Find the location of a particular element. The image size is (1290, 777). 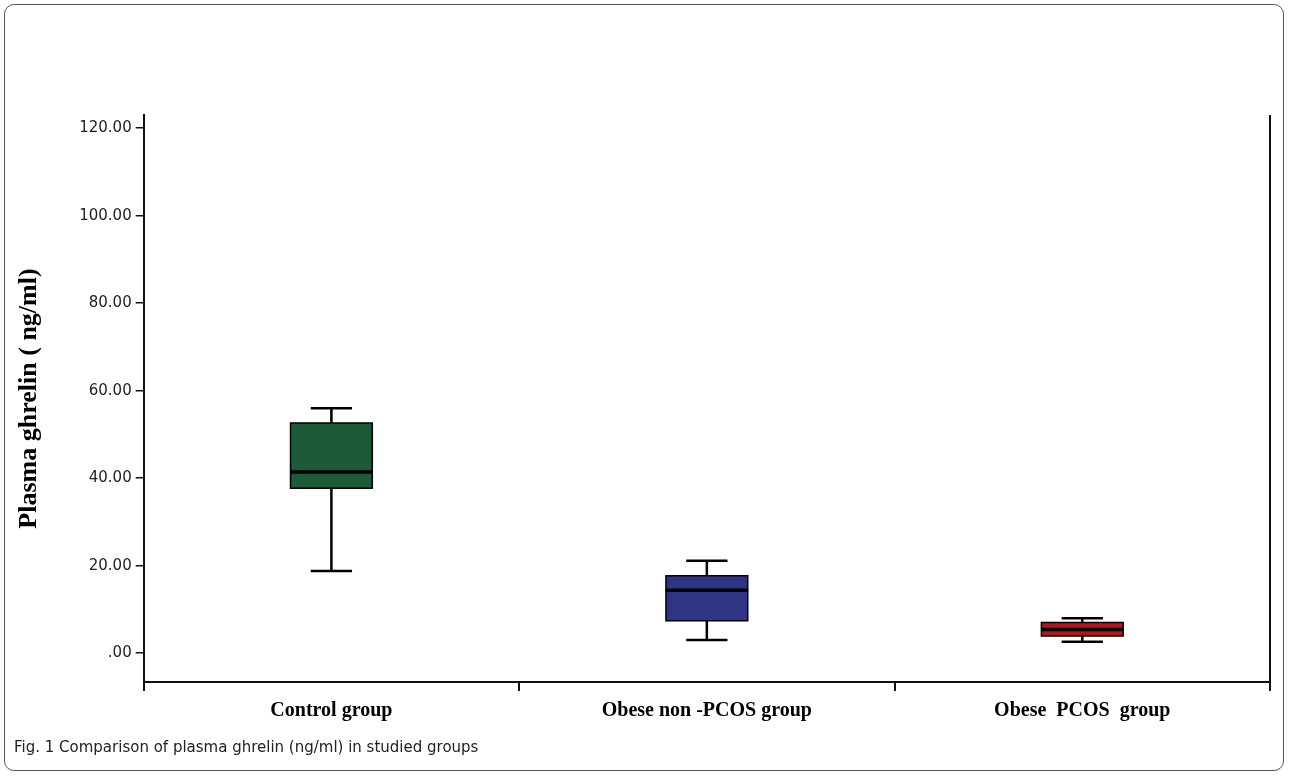

y-tick-label: 80.00 is located at coordinates (110, 302).